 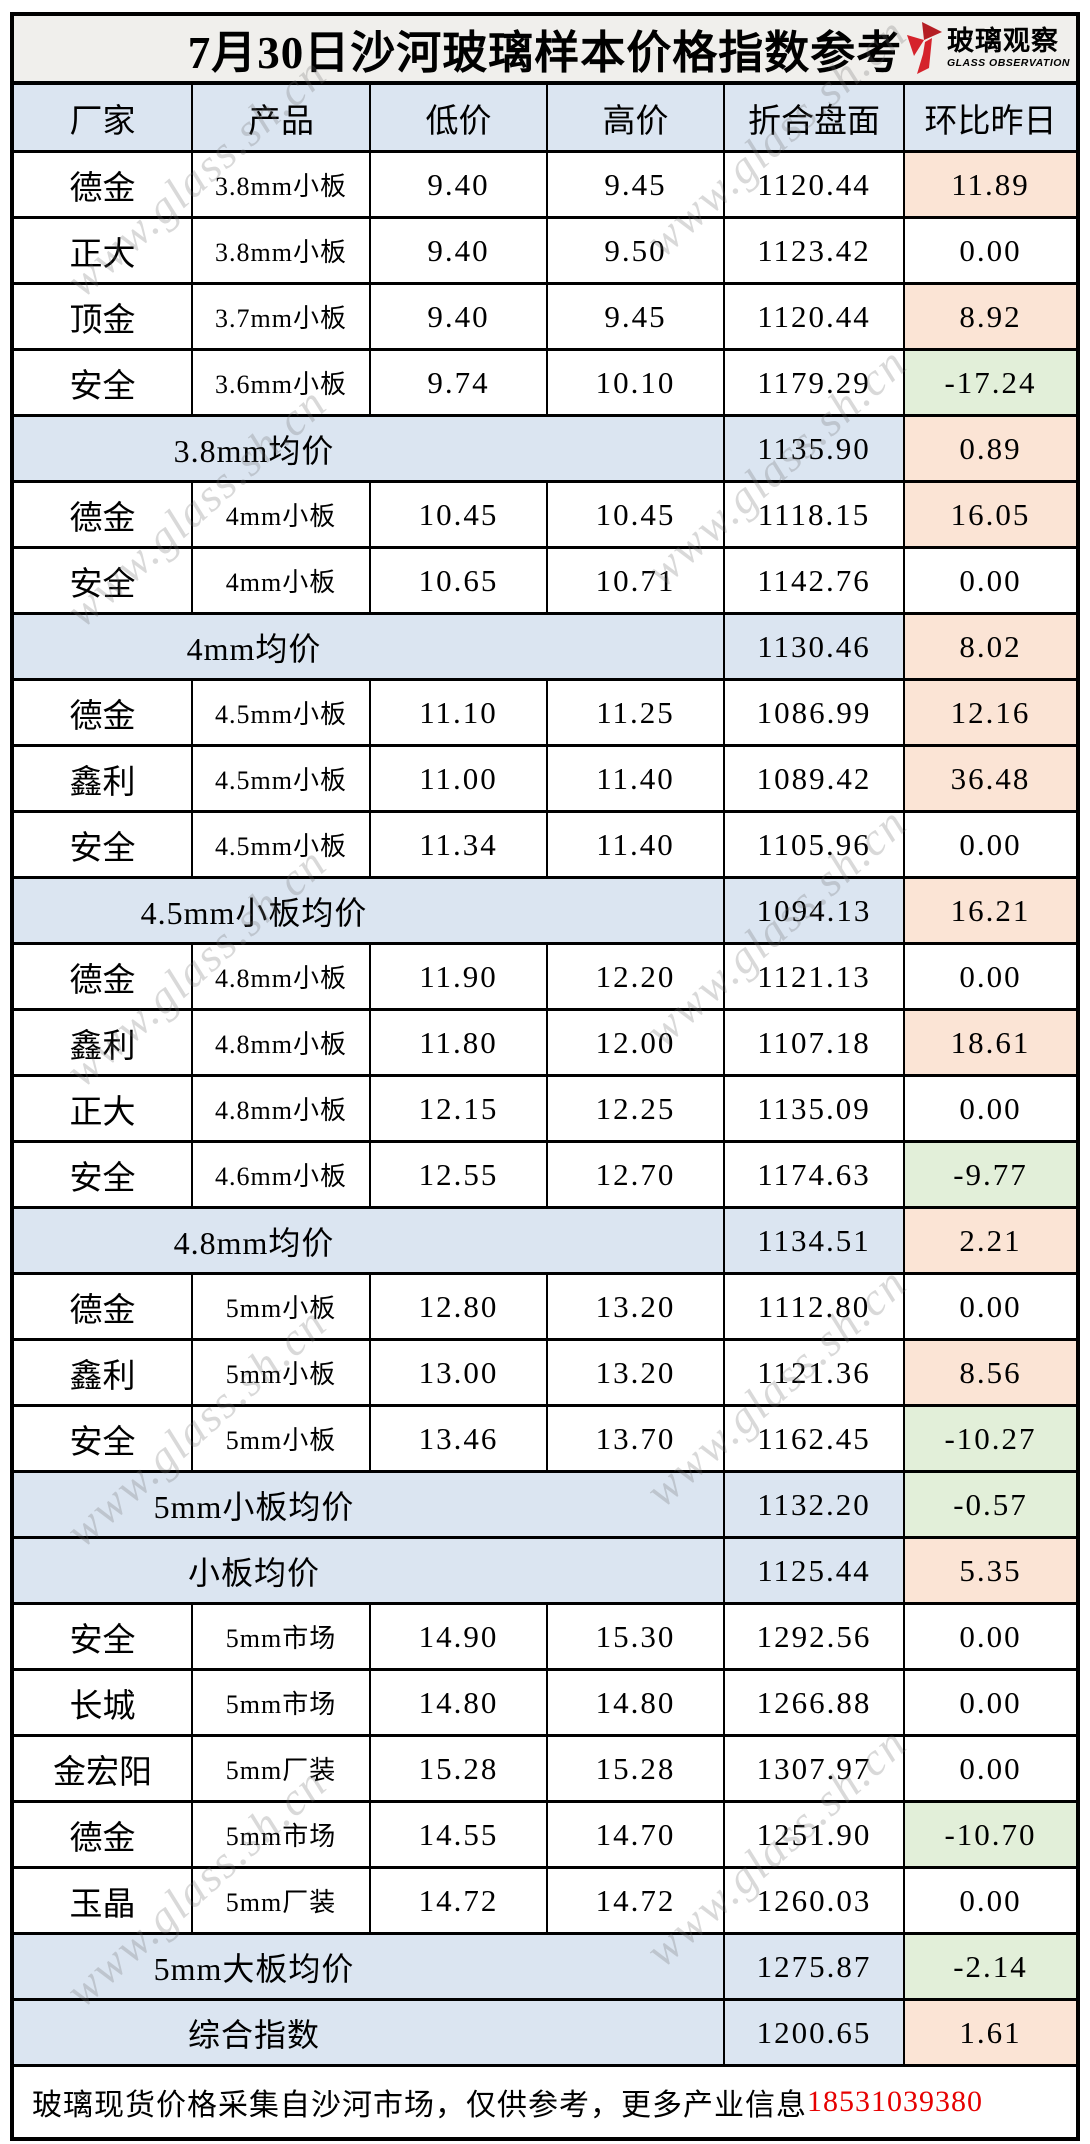 What do you see at coordinates (989, 1240) in the screenshot?
I see `change-cell: 2.21` at bounding box center [989, 1240].